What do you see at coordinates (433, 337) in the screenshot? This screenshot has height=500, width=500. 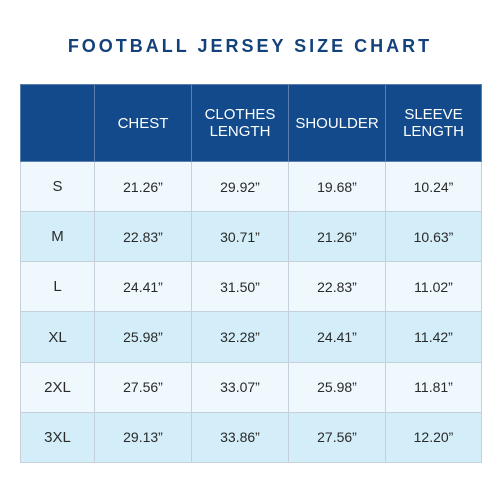 I see `sleeve-length-cell: 11.42”` at bounding box center [433, 337].